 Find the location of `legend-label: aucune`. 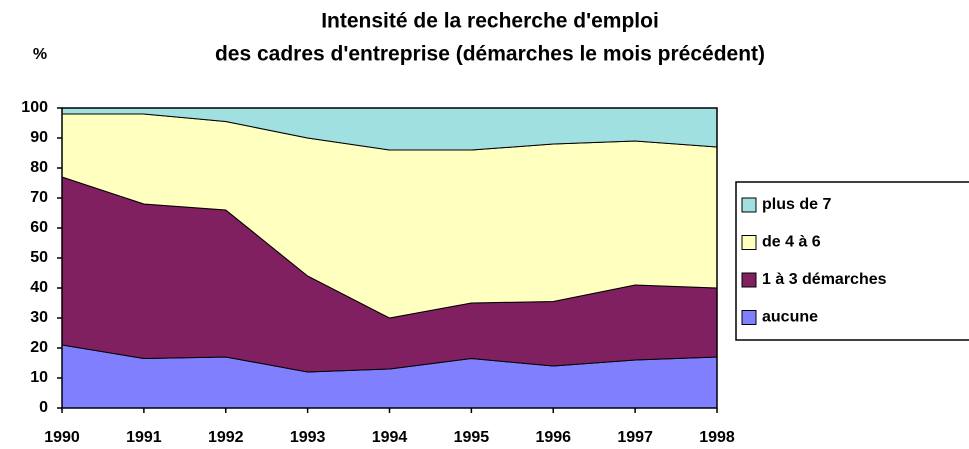

legend-label: aucune is located at coordinates (790, 317).